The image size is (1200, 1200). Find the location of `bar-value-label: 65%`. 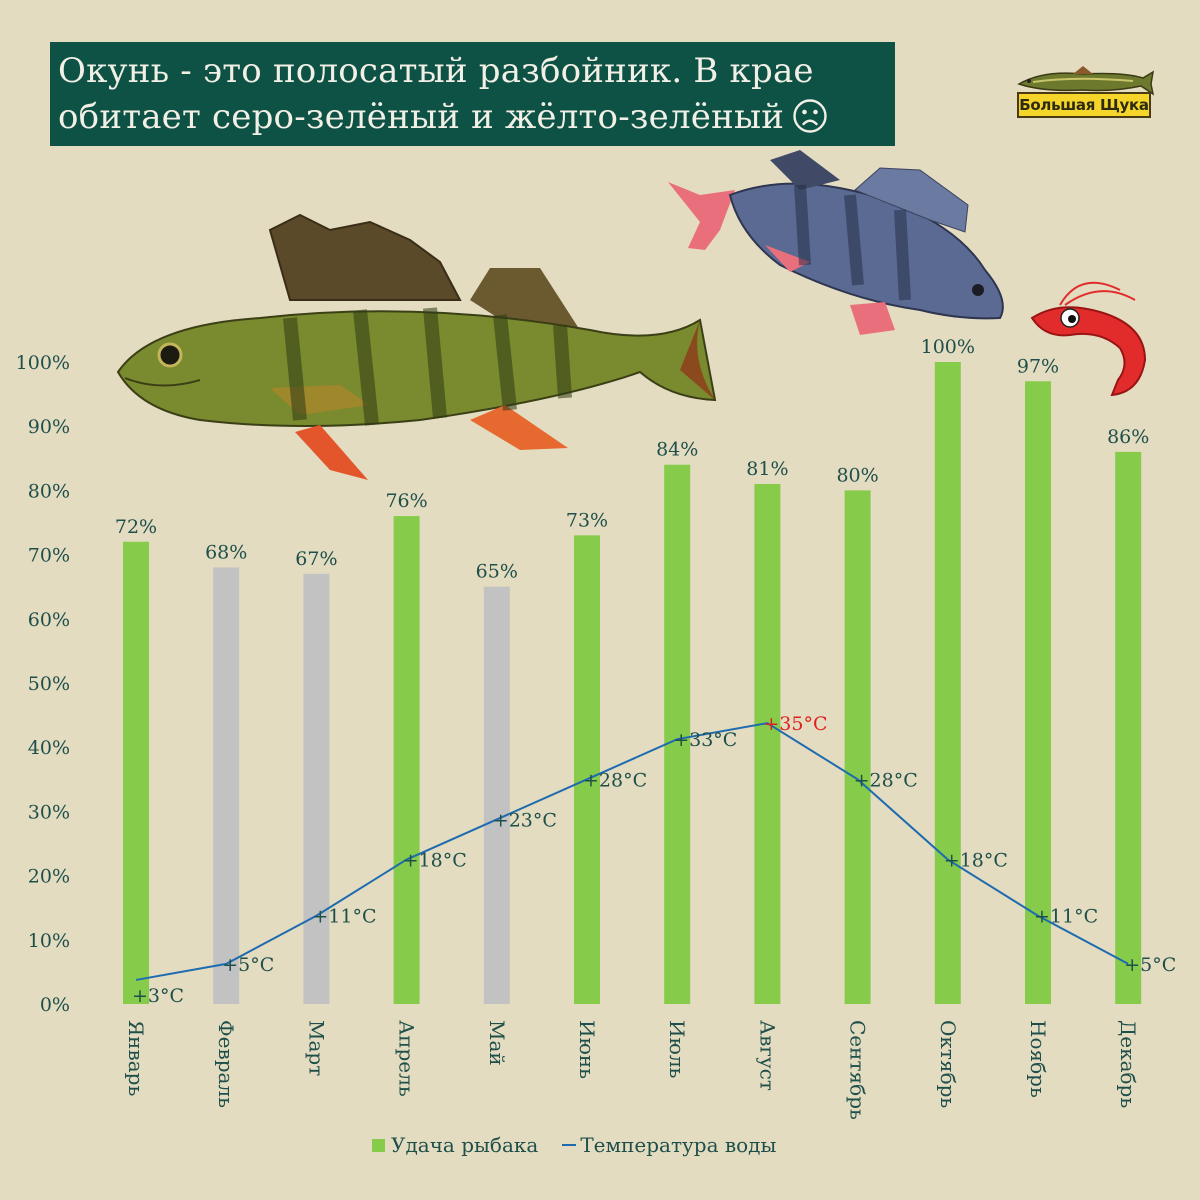

bar-value-label: 65% is located at coordinates (497, 572).